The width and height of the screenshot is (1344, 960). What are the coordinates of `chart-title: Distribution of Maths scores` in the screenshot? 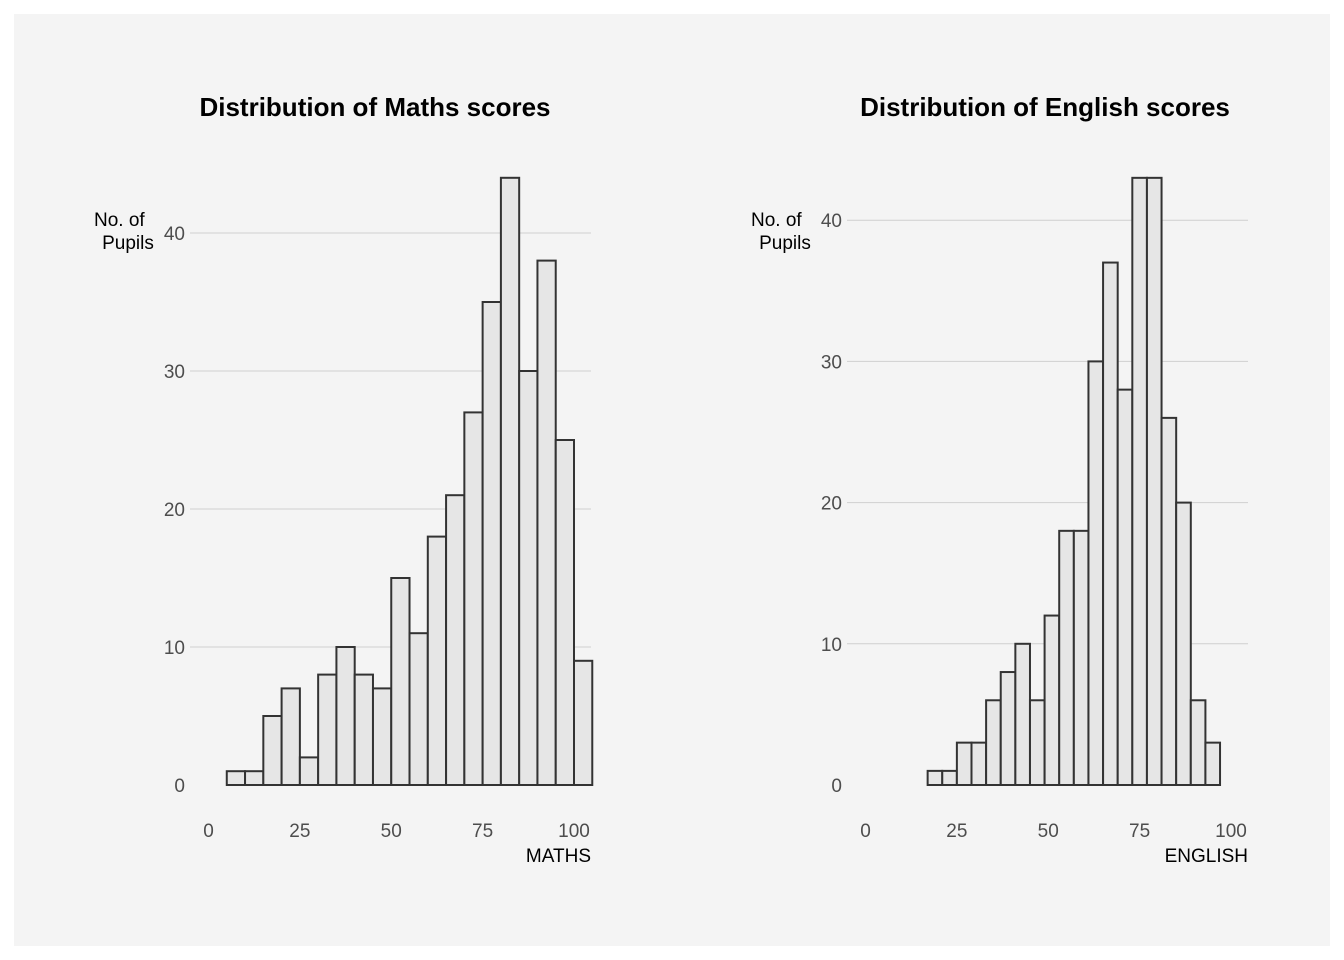 It's located at (374, 107).